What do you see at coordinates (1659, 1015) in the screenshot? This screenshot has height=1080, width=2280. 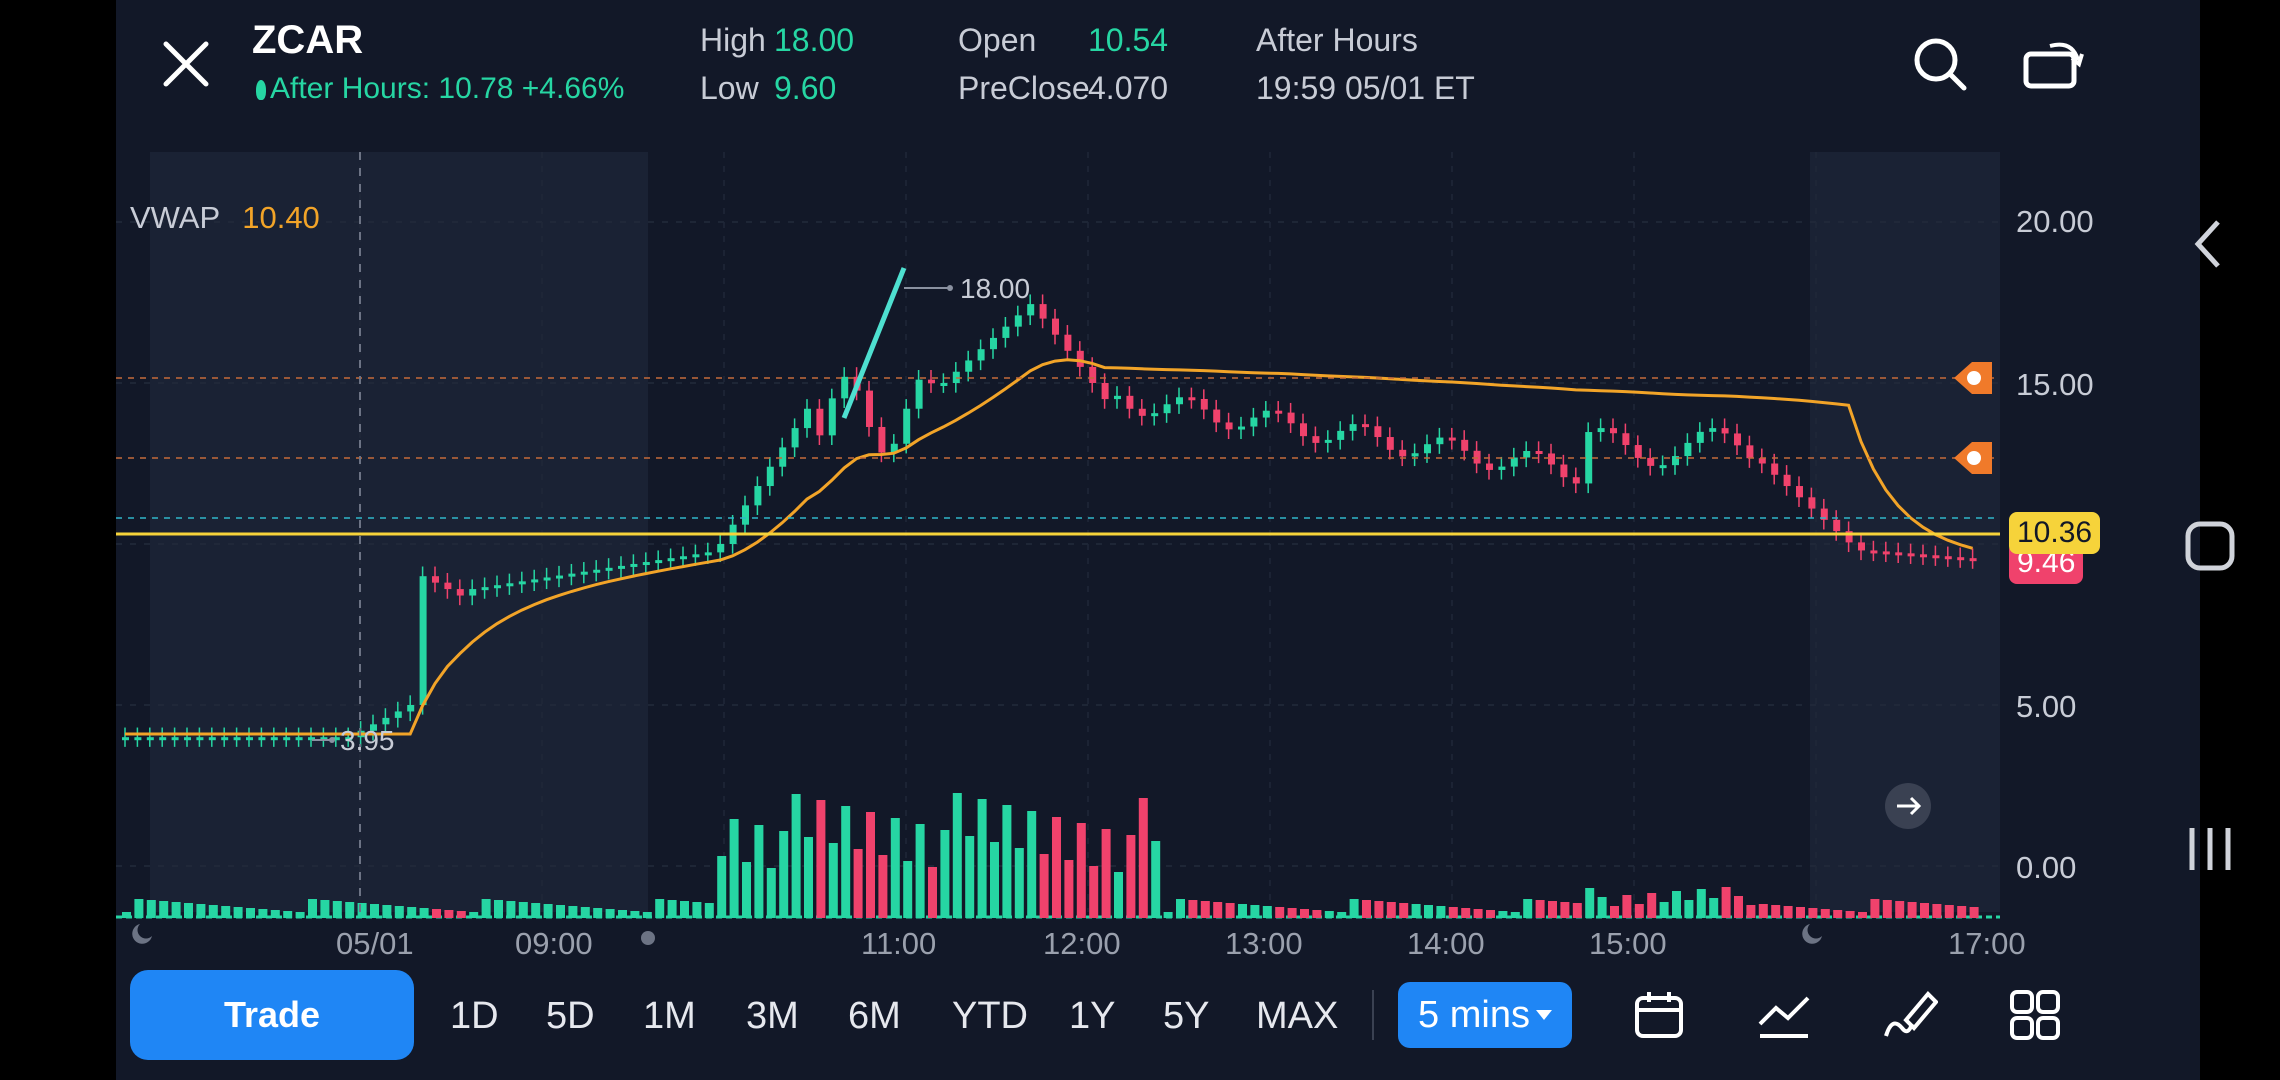 I see `calendar-icon` at bounding box center [1659, 1015].